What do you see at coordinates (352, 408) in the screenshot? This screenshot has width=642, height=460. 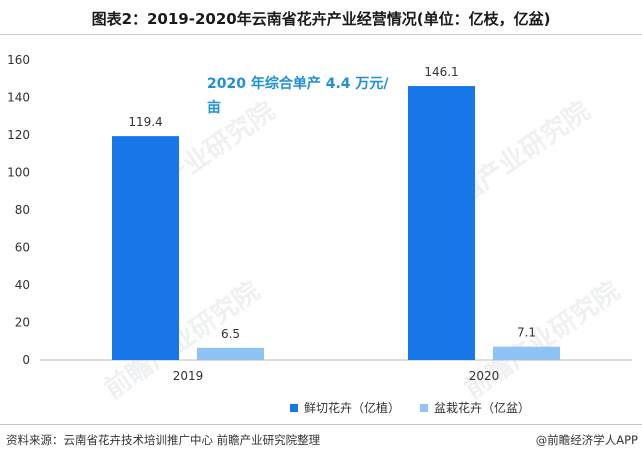 I see `legend-label-series1: 鲜切花卉（亿植）` at bounding box center [352, 408].